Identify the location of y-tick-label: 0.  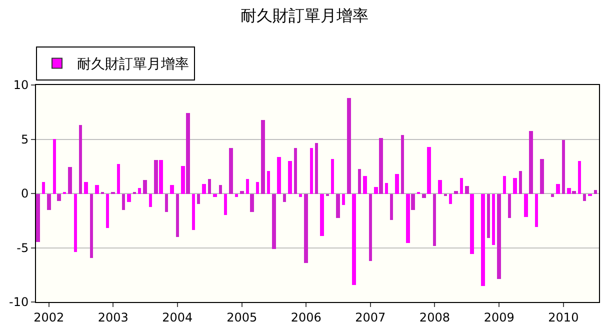
(24, 193).